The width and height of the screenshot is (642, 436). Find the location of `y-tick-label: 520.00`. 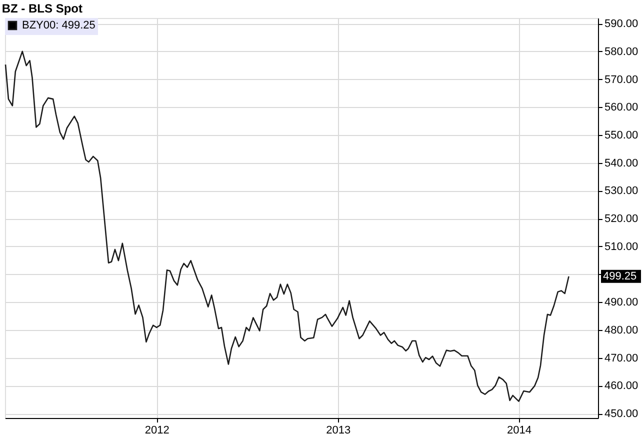

y-tick-label: 520.00 is located at coordinates (621, 219).